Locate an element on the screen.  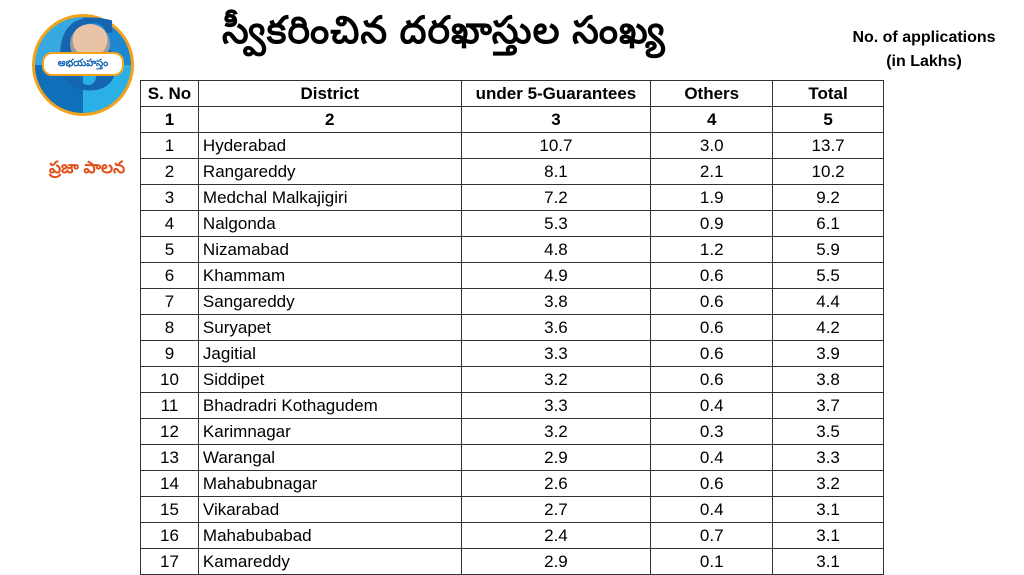
table-row: 15 Vikarabad 2.7 0.4 3.1 is located at coordinates (512, 509).